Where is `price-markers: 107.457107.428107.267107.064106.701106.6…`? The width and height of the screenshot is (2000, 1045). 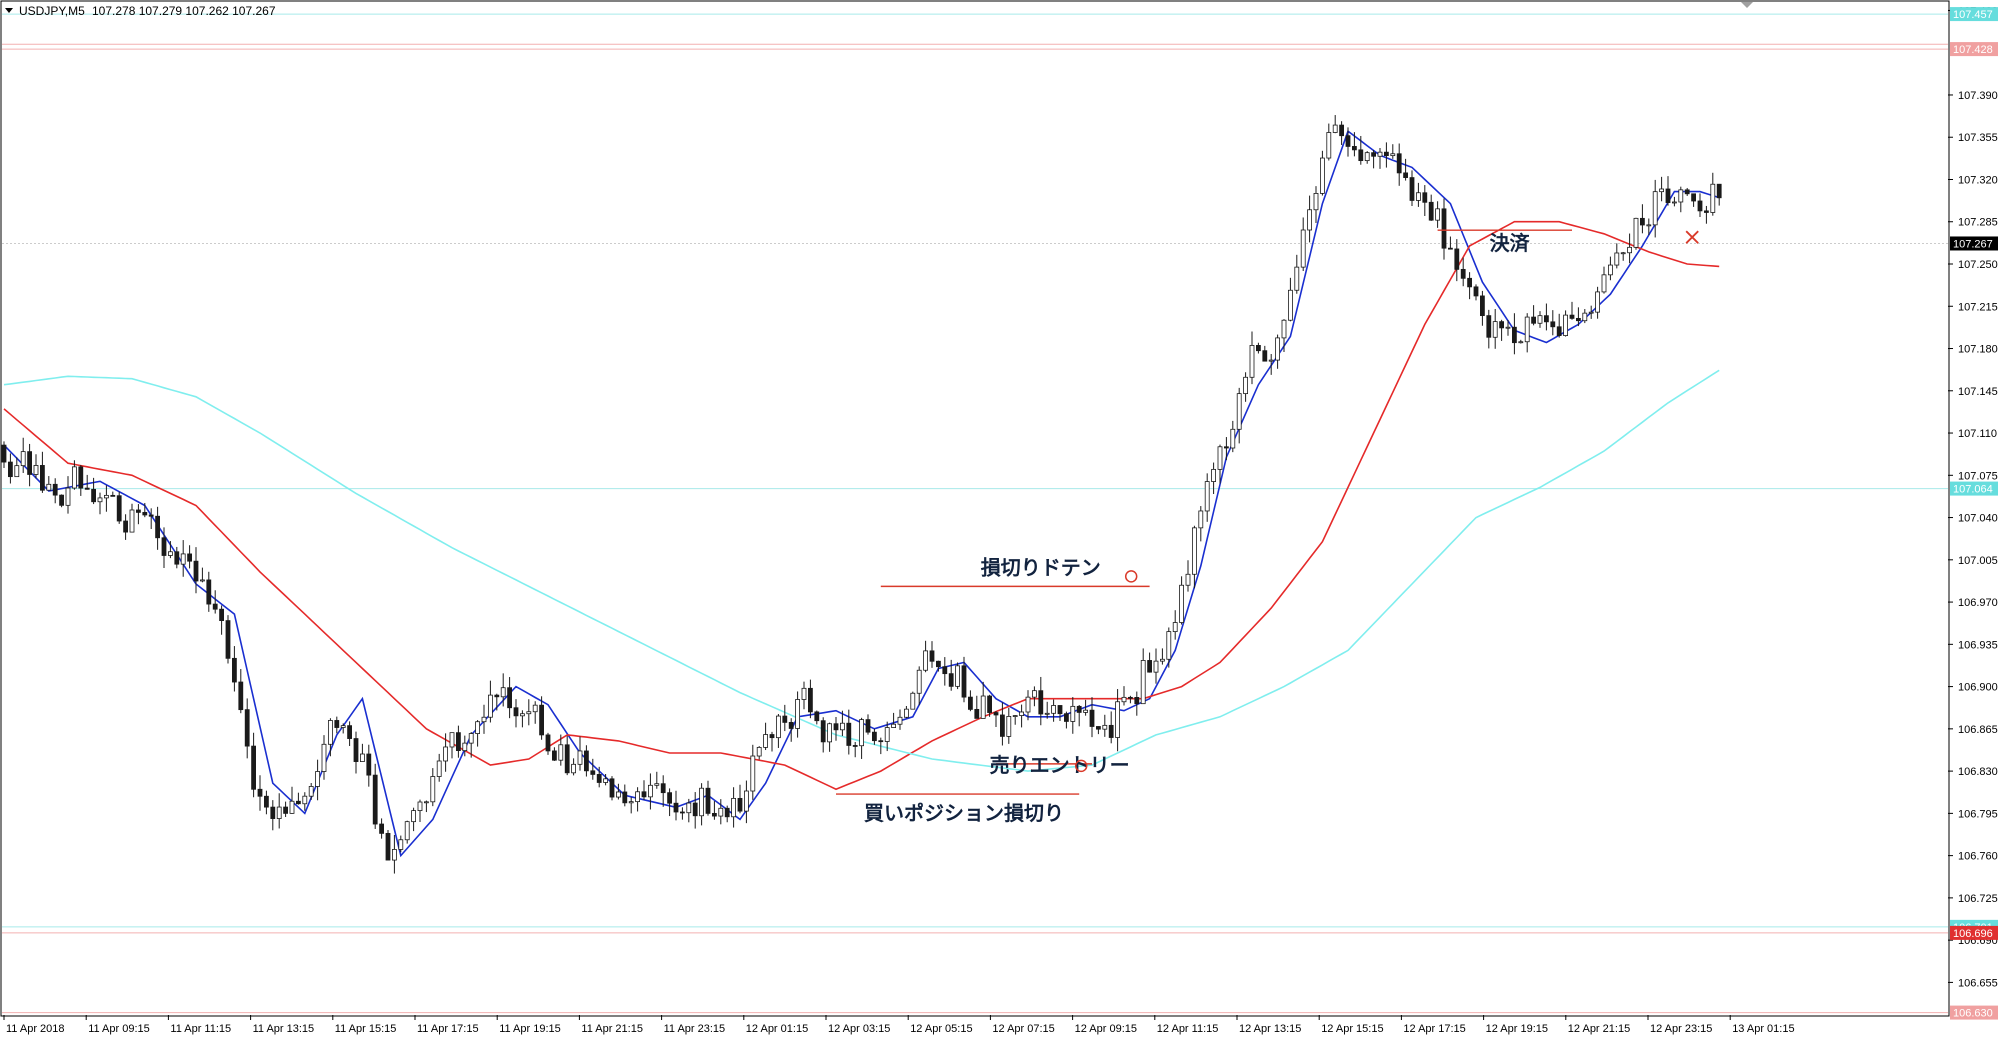
price-markers: 107.457107.428107.267107.064106.701106.6… is located at coordinates (1974, 513).